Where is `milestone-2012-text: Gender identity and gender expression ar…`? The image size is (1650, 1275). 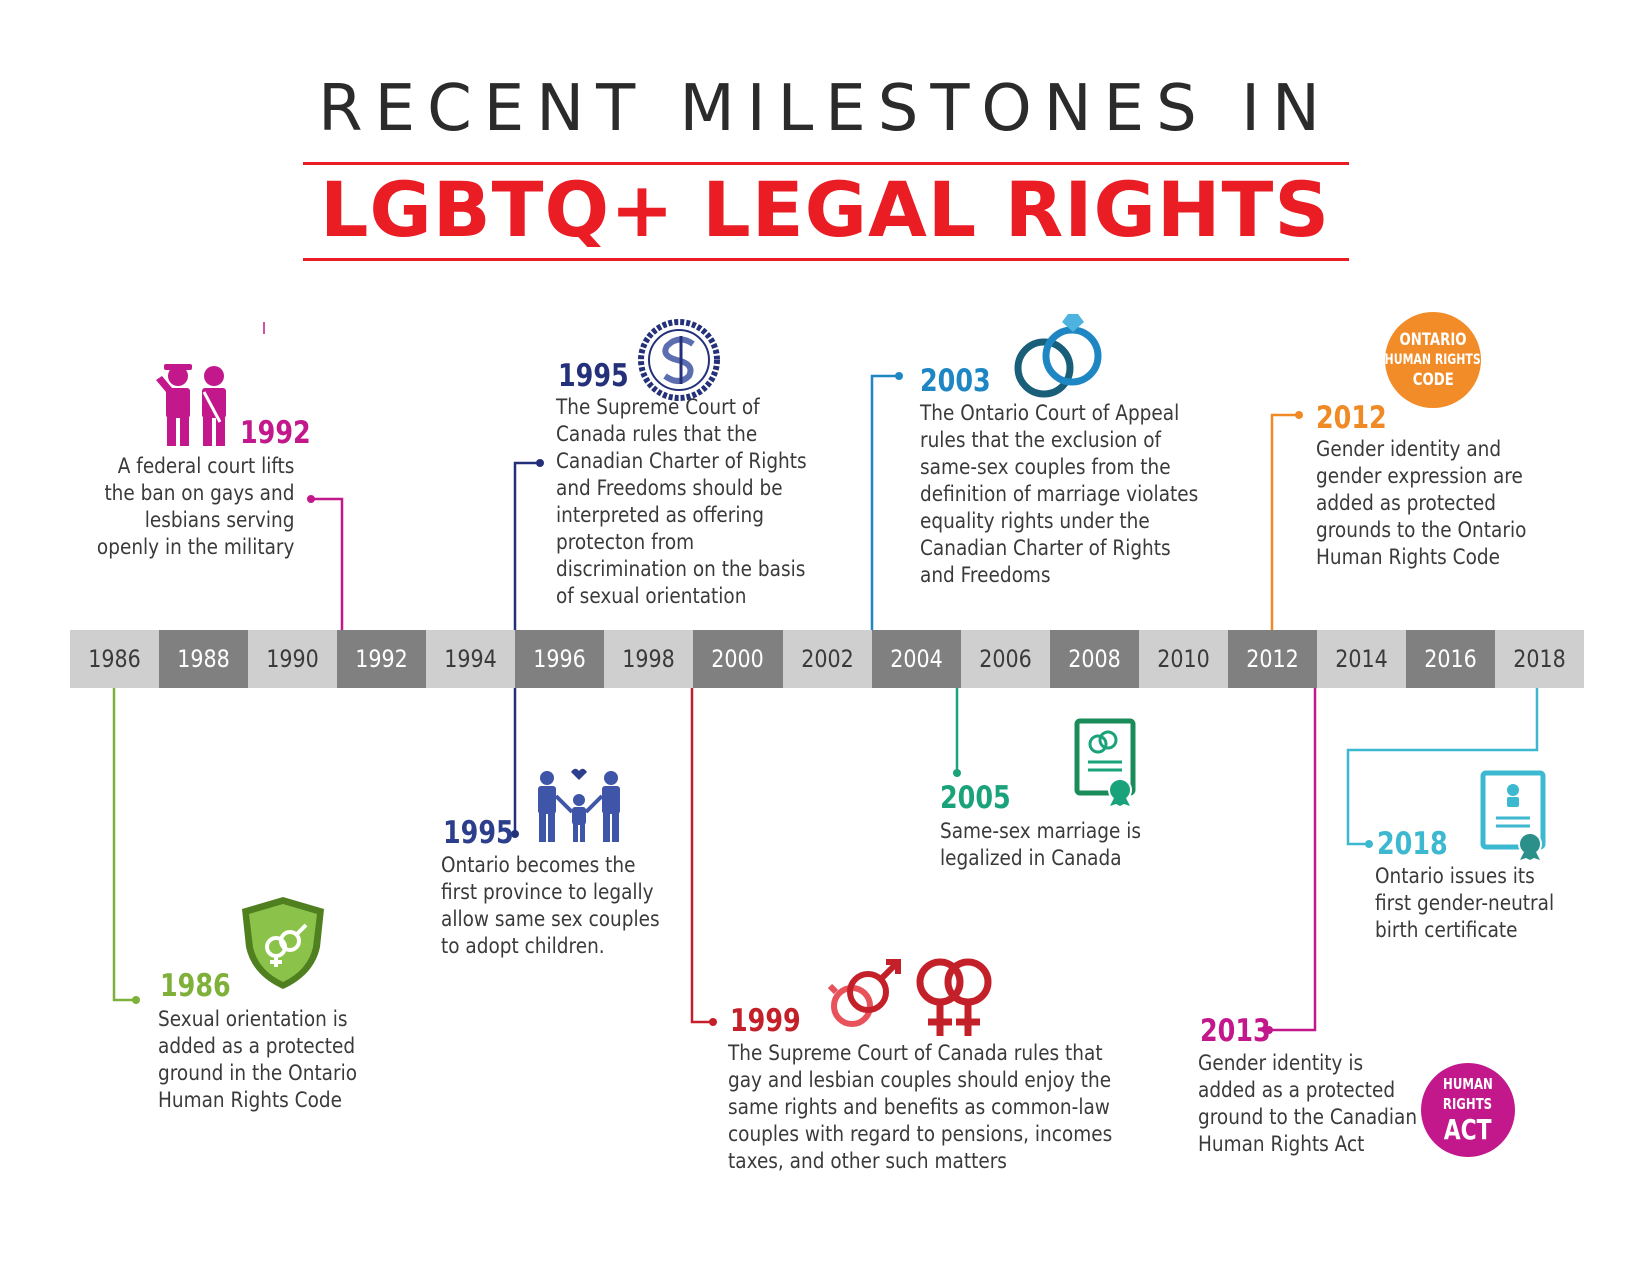
milestone-2012-text: Gender identity and gender expression ar… is located at coordinates (1421, 503).